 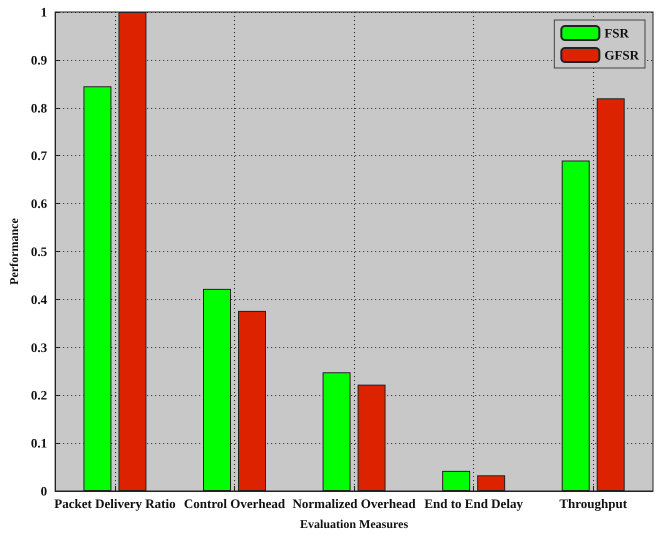 What do you see at coordinates (44, 12) in the screenshot?
I see `y-tick-label: 1` at bounding box center [44, 12].